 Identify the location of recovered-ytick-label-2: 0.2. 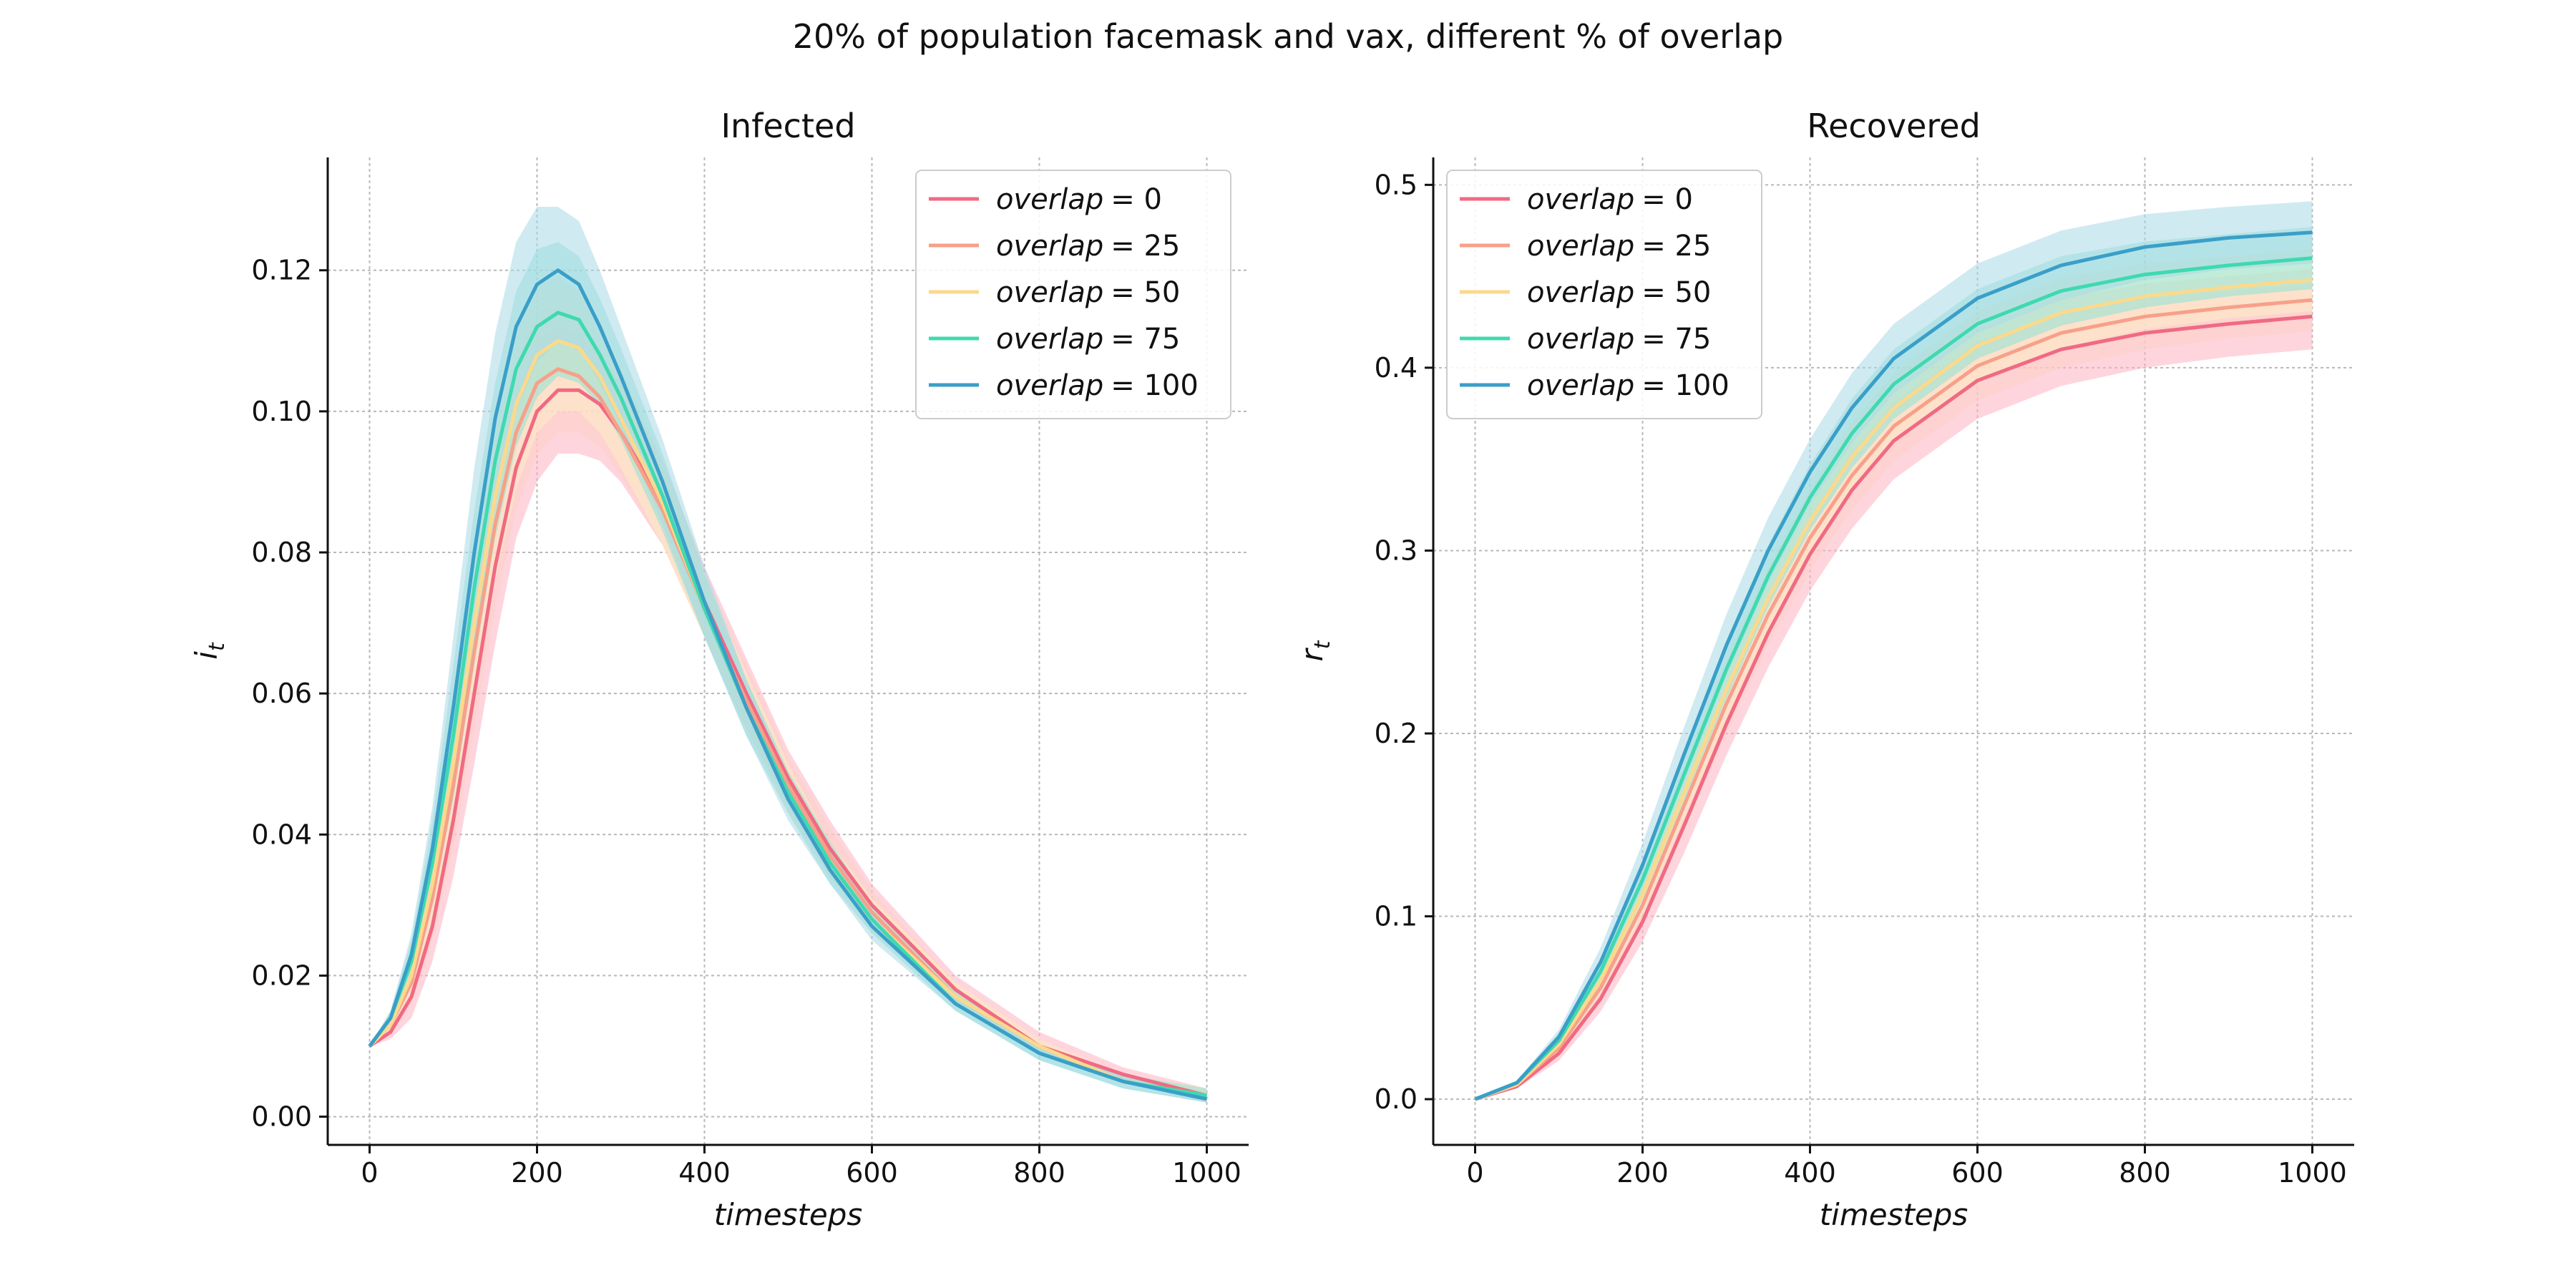
(1396, 733).